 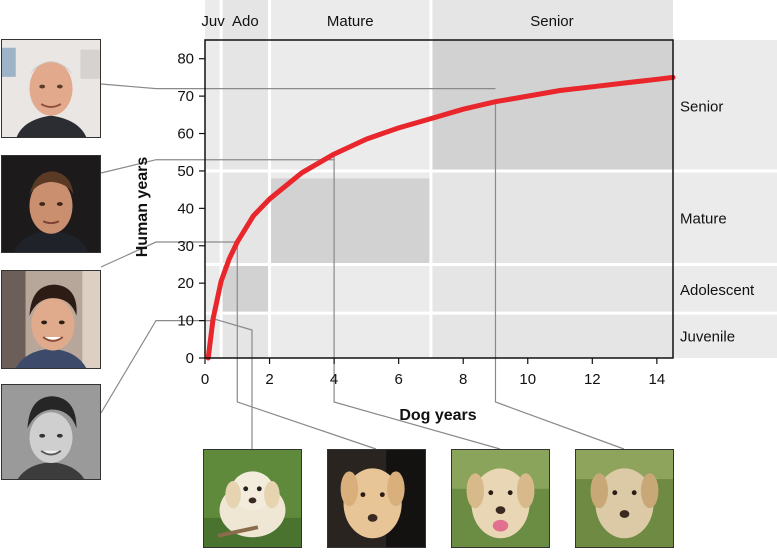 I want to click on dog-photo-adolescent, so click(x=376, y=498).